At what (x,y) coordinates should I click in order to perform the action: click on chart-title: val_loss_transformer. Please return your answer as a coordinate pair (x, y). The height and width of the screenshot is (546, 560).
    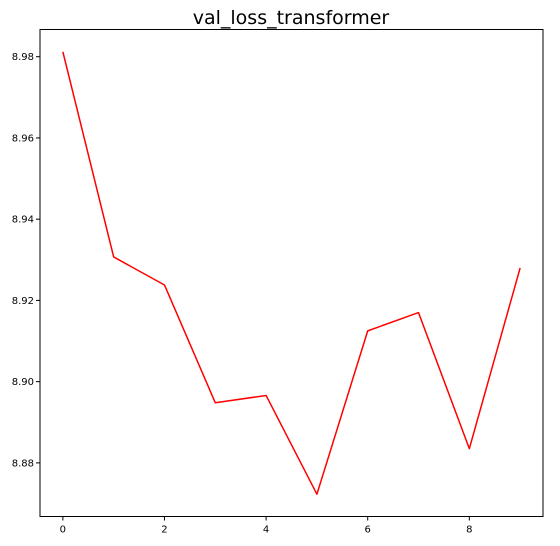
    Looking at the image, I should click on (291, 18).